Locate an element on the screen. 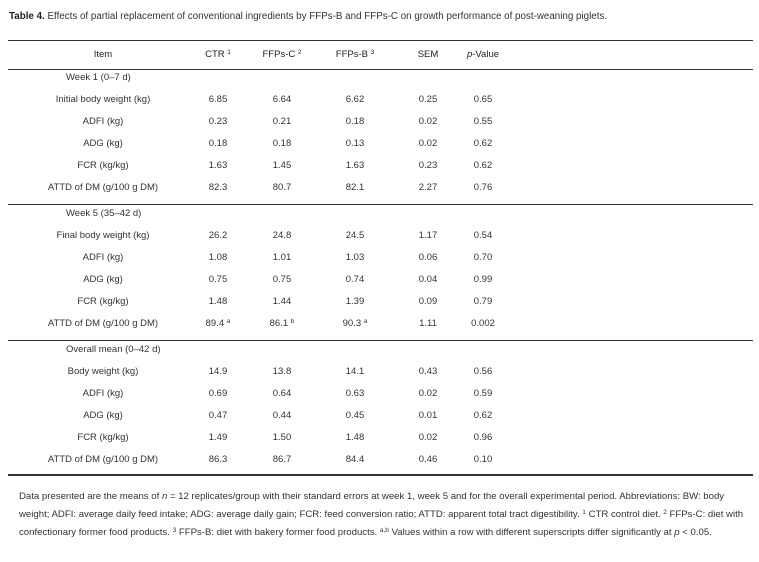  value-text: 0.79 is located at coordinates (483, 301).